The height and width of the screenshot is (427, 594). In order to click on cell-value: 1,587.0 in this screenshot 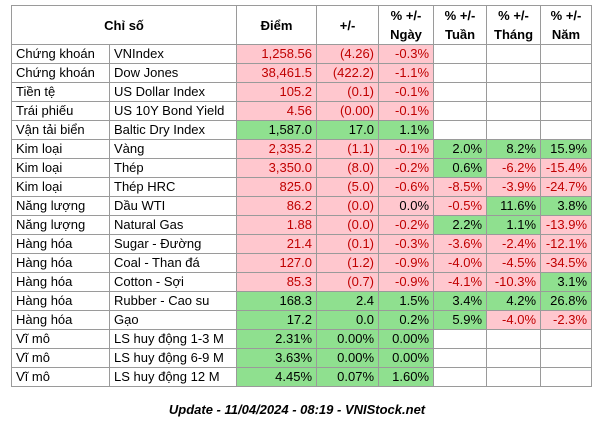, I will do `click(277, 130)`.